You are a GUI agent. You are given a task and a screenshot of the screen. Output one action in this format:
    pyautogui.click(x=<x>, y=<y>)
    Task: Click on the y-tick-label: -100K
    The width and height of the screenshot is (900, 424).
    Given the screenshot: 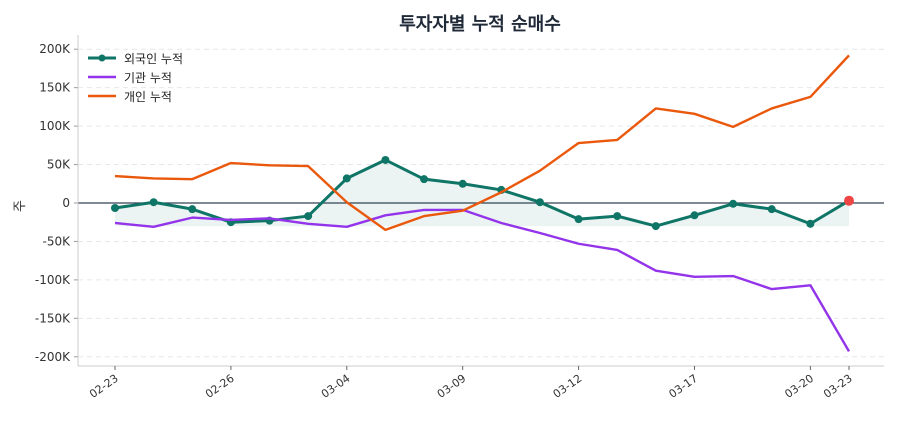 What is the action you would take?
    pyautogui.click(x=53, y=280)
    